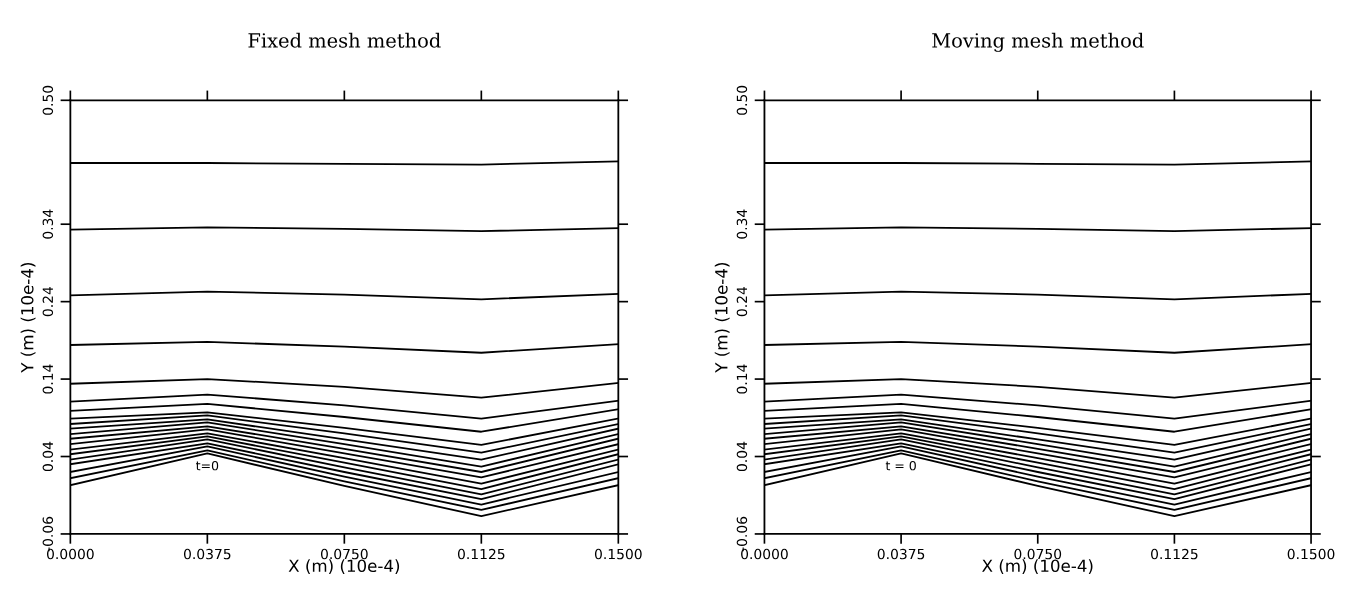  What do you see at coordinates (207, 465) in the screenshot?
I see `annotation: t=0` at bounding box center [207, 465].